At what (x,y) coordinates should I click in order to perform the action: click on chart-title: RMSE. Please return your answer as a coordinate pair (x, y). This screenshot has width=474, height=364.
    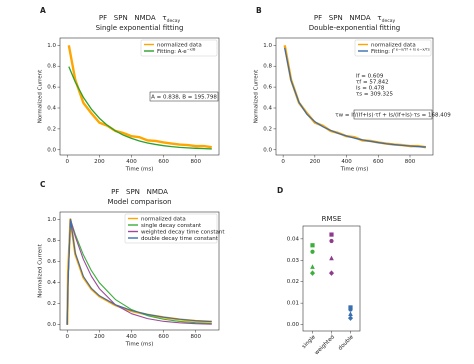
    Looking at the image, I should click on (332, 219).